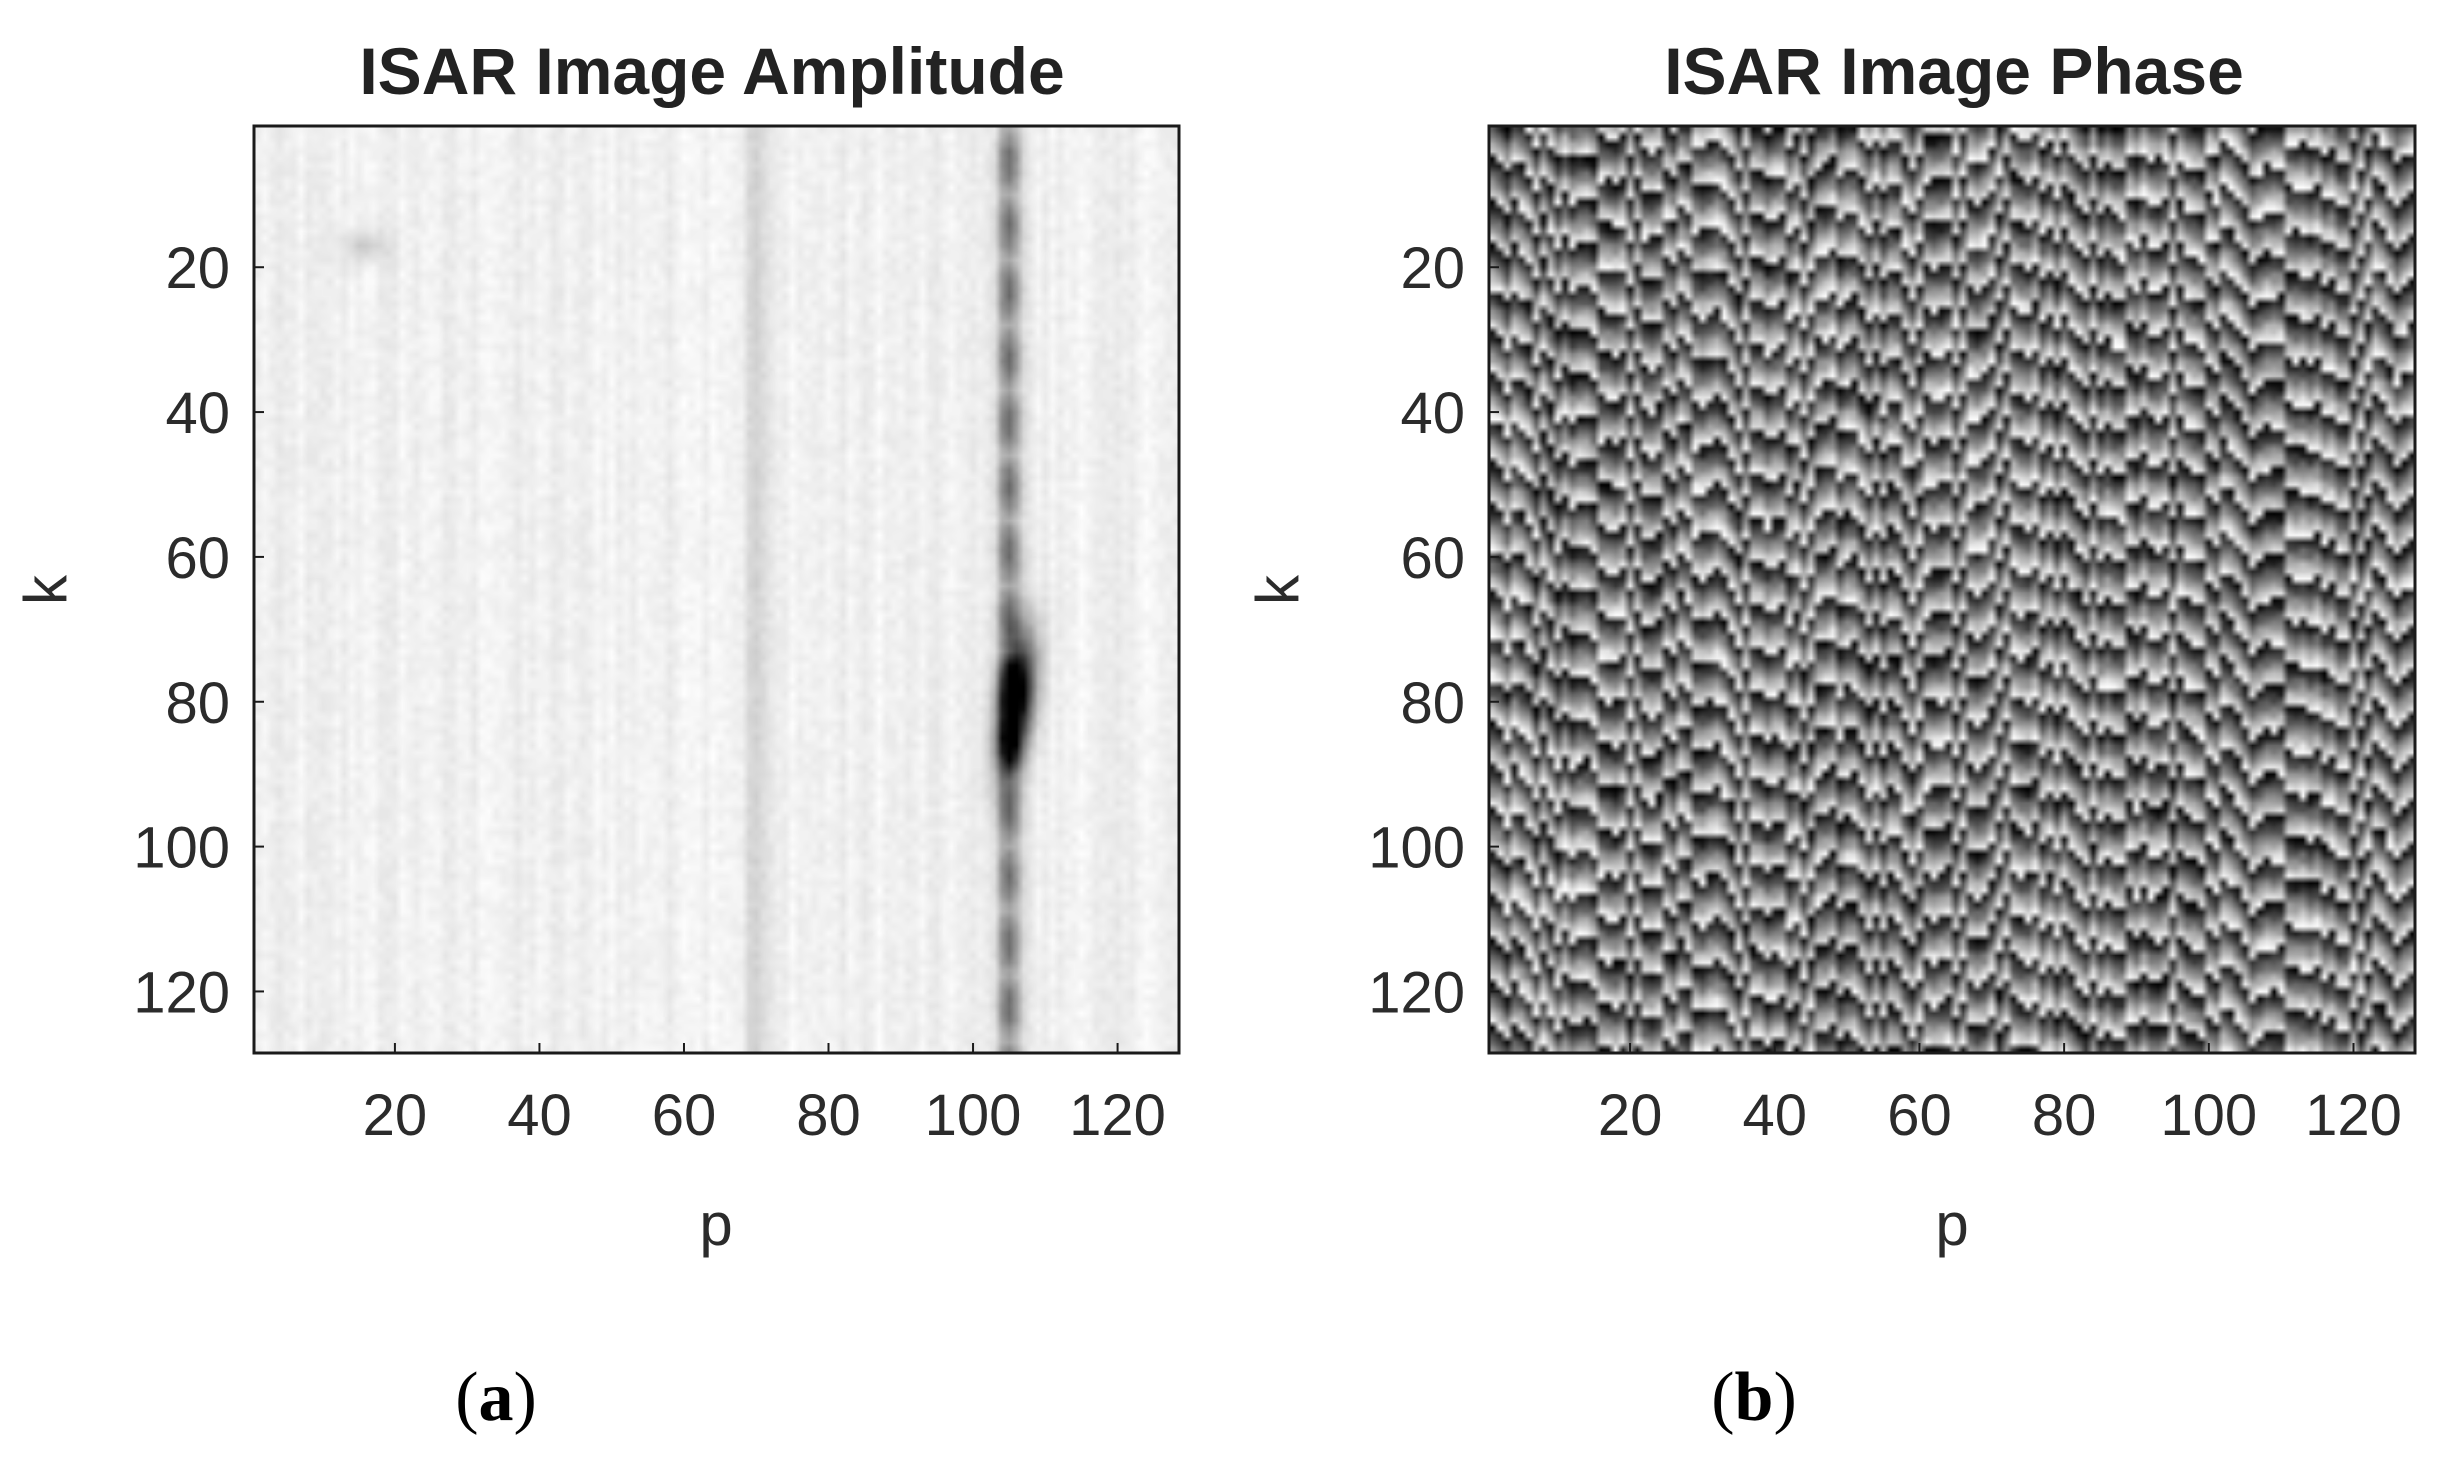 The image size is (2451, 1482). Describe the element at coordinates (1117, 1115) in the screenshot. I see `amplitude-xtick-label: 120` at that location.